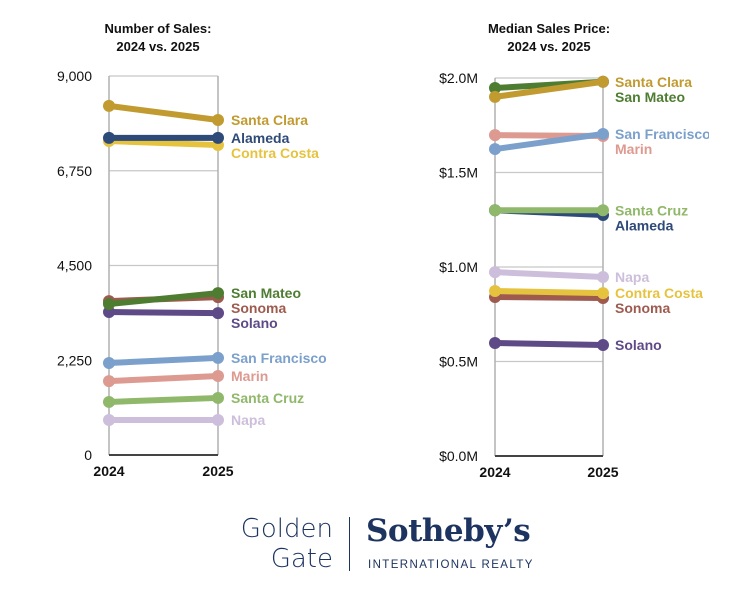 This screenshot has width=740, height=595. Describe the element at coordinates (158, 28) in the screenshot. I see `chart-title: Number of Sales:` at that location.